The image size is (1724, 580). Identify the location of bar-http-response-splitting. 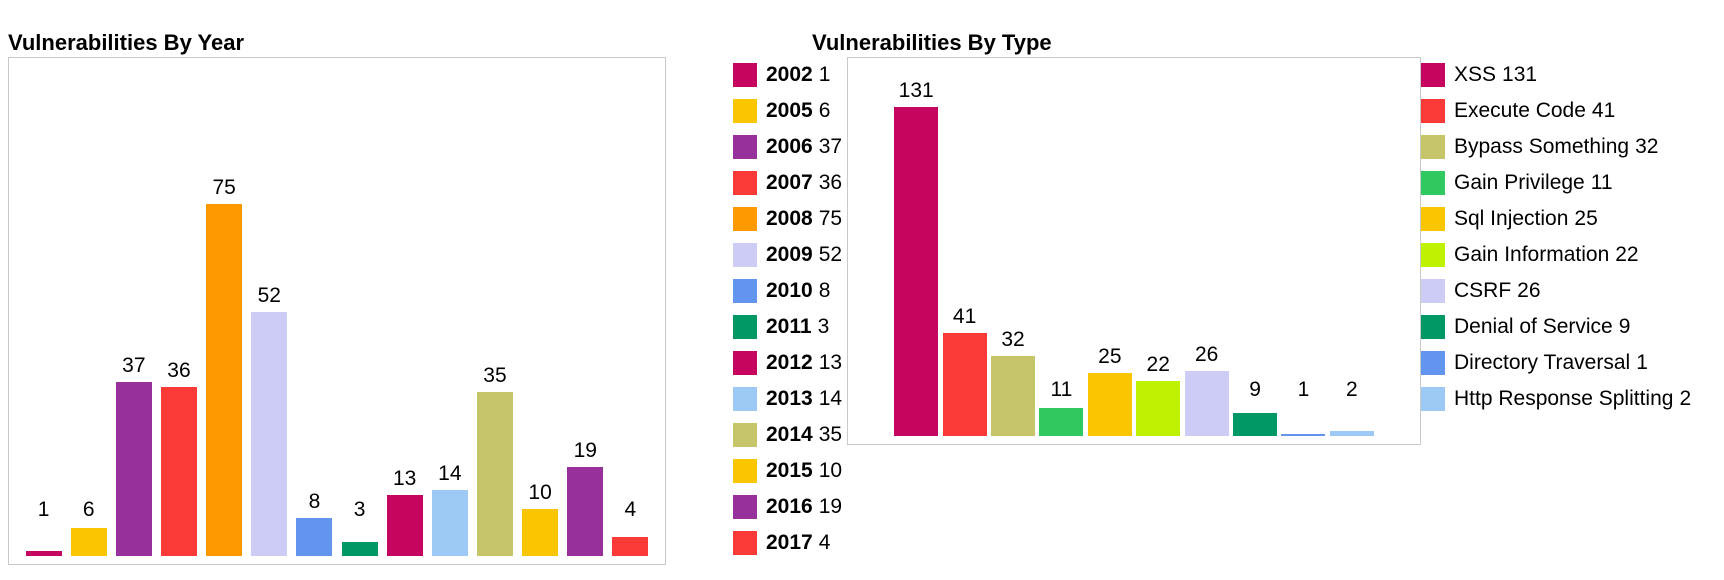
(1351, 433).